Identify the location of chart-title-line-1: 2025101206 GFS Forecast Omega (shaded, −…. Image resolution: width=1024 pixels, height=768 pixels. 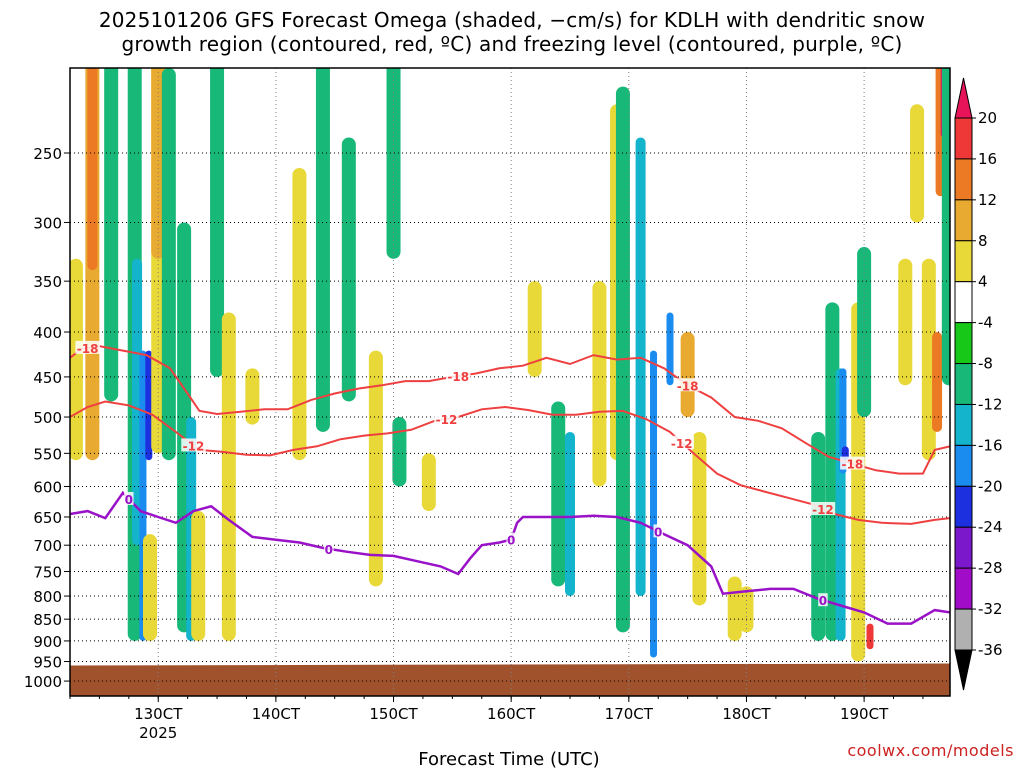
(512, 20).